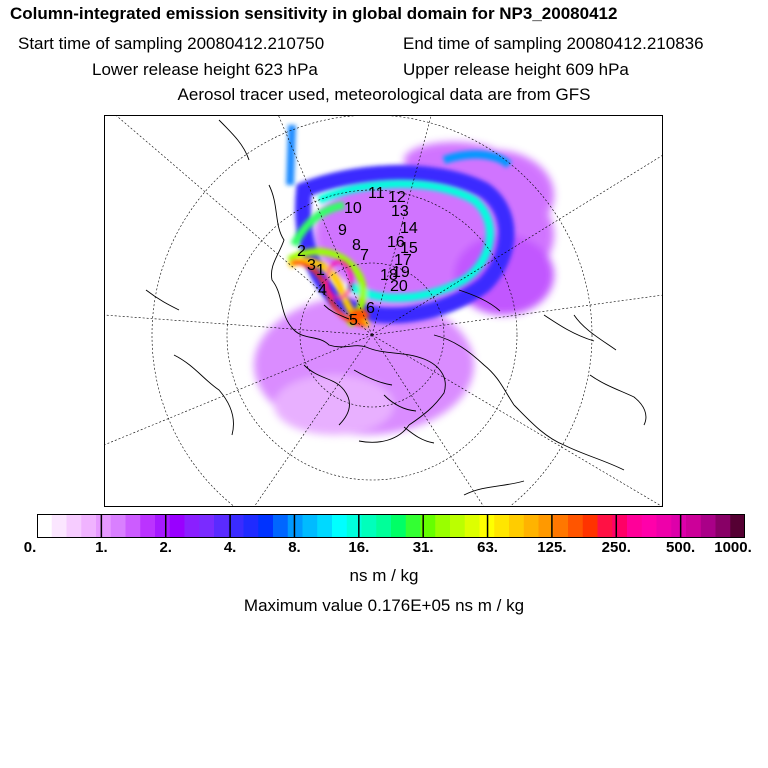 This screenshot has width=768, height=768. What do you see at coordinates (359, 547) in the screenshot?
I see `colorbar-tick-label: 16.` at bounding box center [359, 547].